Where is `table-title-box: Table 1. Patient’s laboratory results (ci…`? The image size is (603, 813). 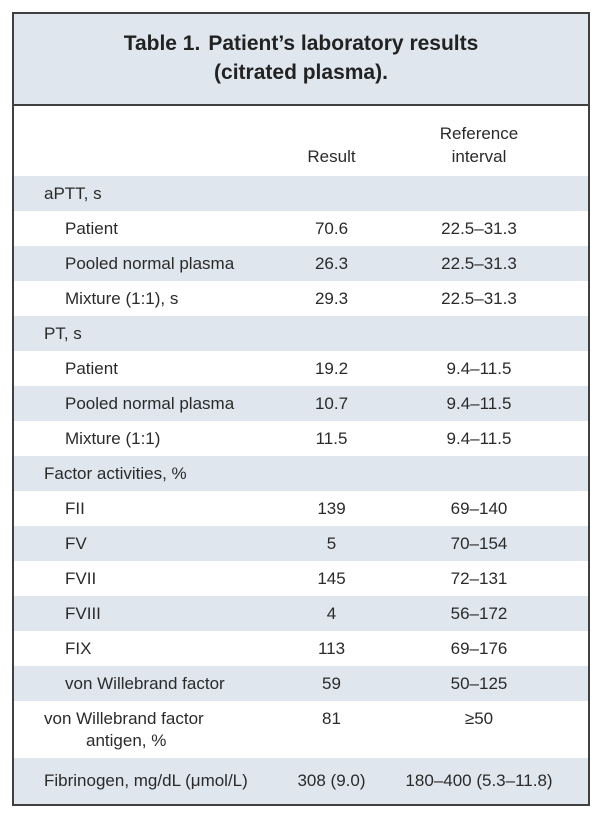
table-title-box: Table 1. Patient’s laboratory results (ci… is located at coordinates (301, 60).